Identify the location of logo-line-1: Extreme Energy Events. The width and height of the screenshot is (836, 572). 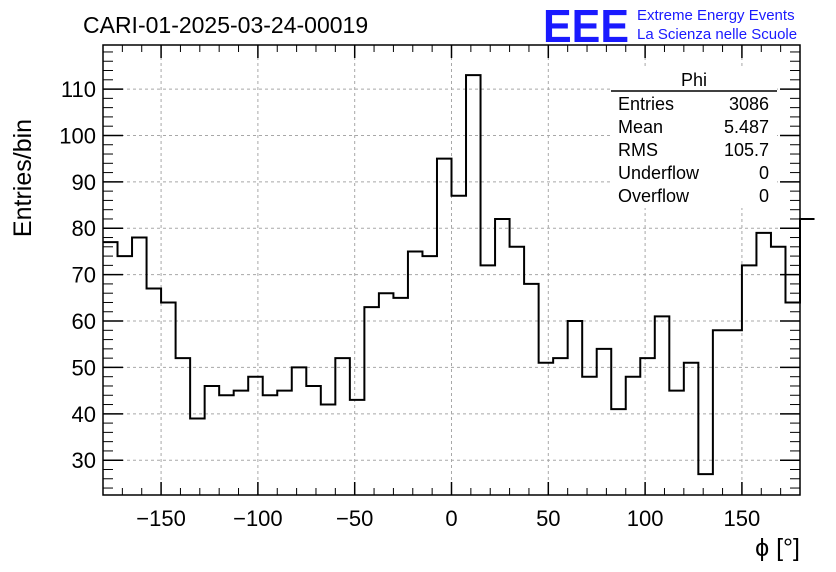
(716, 15).